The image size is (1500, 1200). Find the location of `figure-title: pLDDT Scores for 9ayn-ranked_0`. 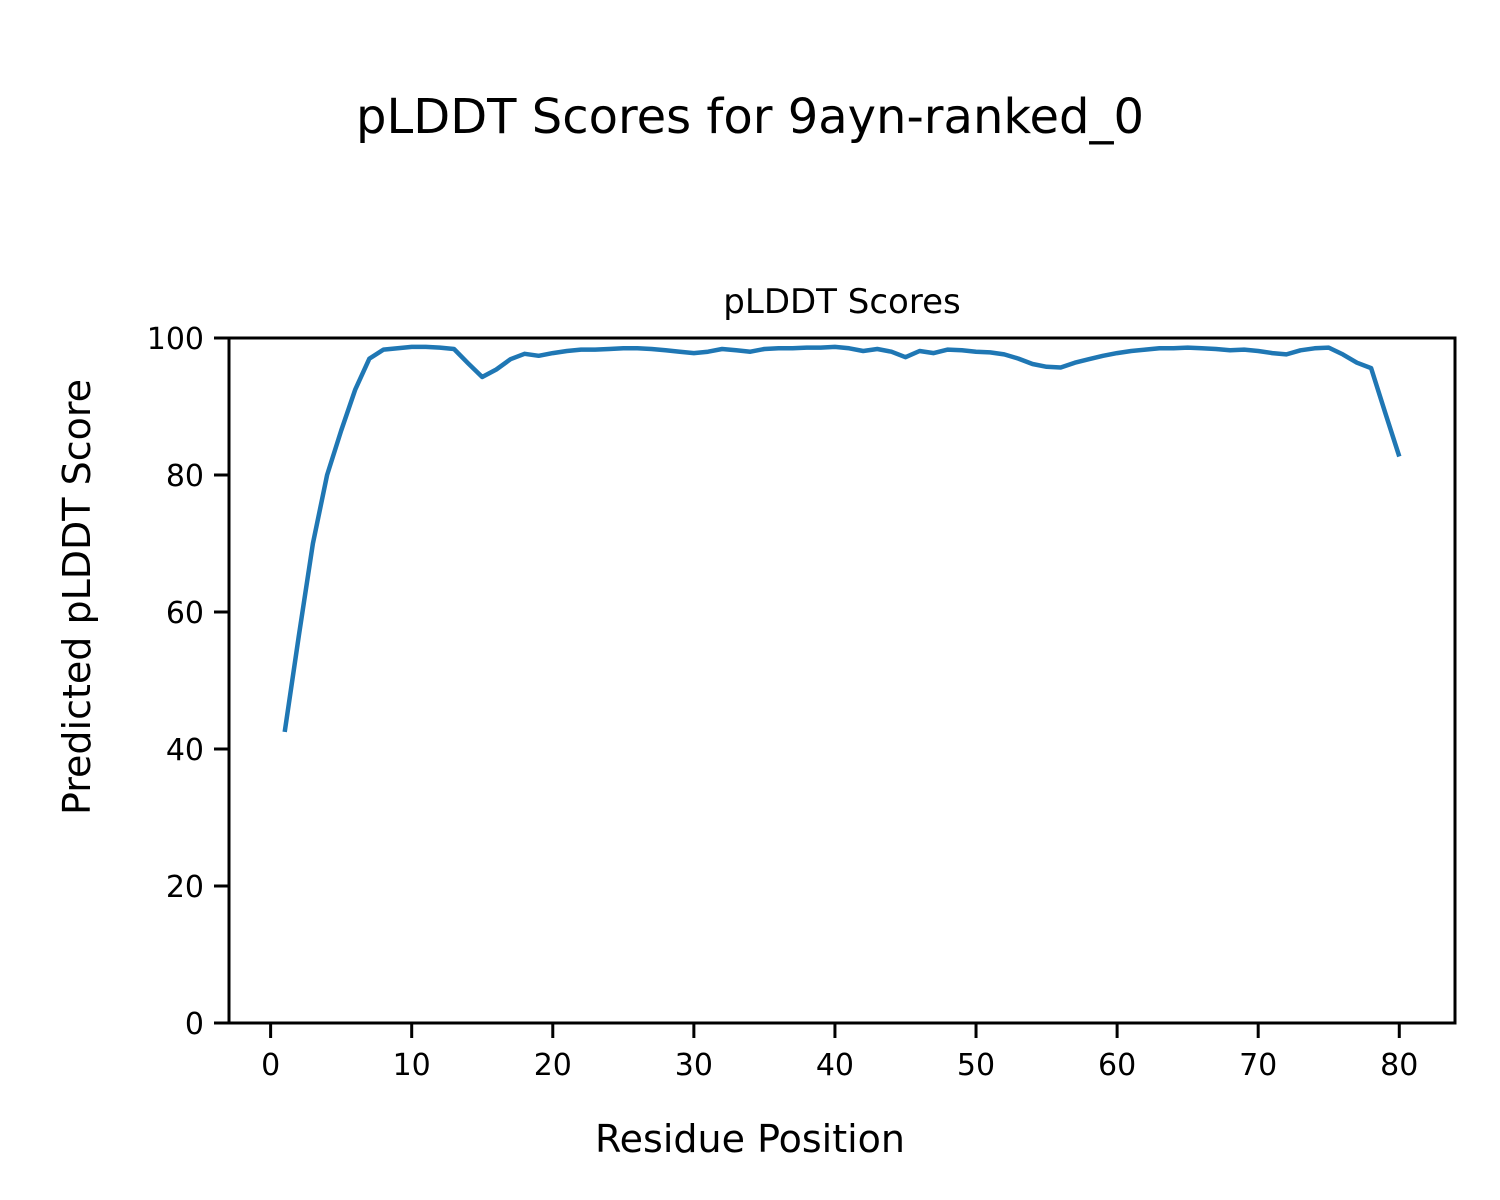

figure-title: pLDDT Scores for 9ayn-ranked_0 is located at coordinates (750, 117).